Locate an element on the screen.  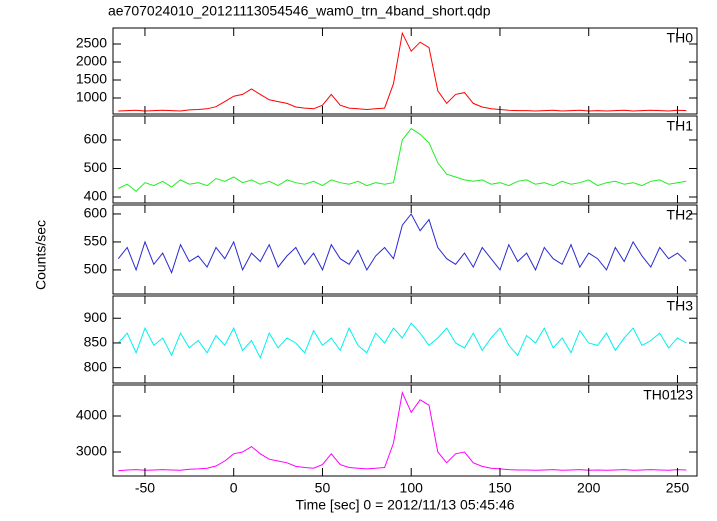
y-tick-label: 2000 is located at coordinates (91, 61).